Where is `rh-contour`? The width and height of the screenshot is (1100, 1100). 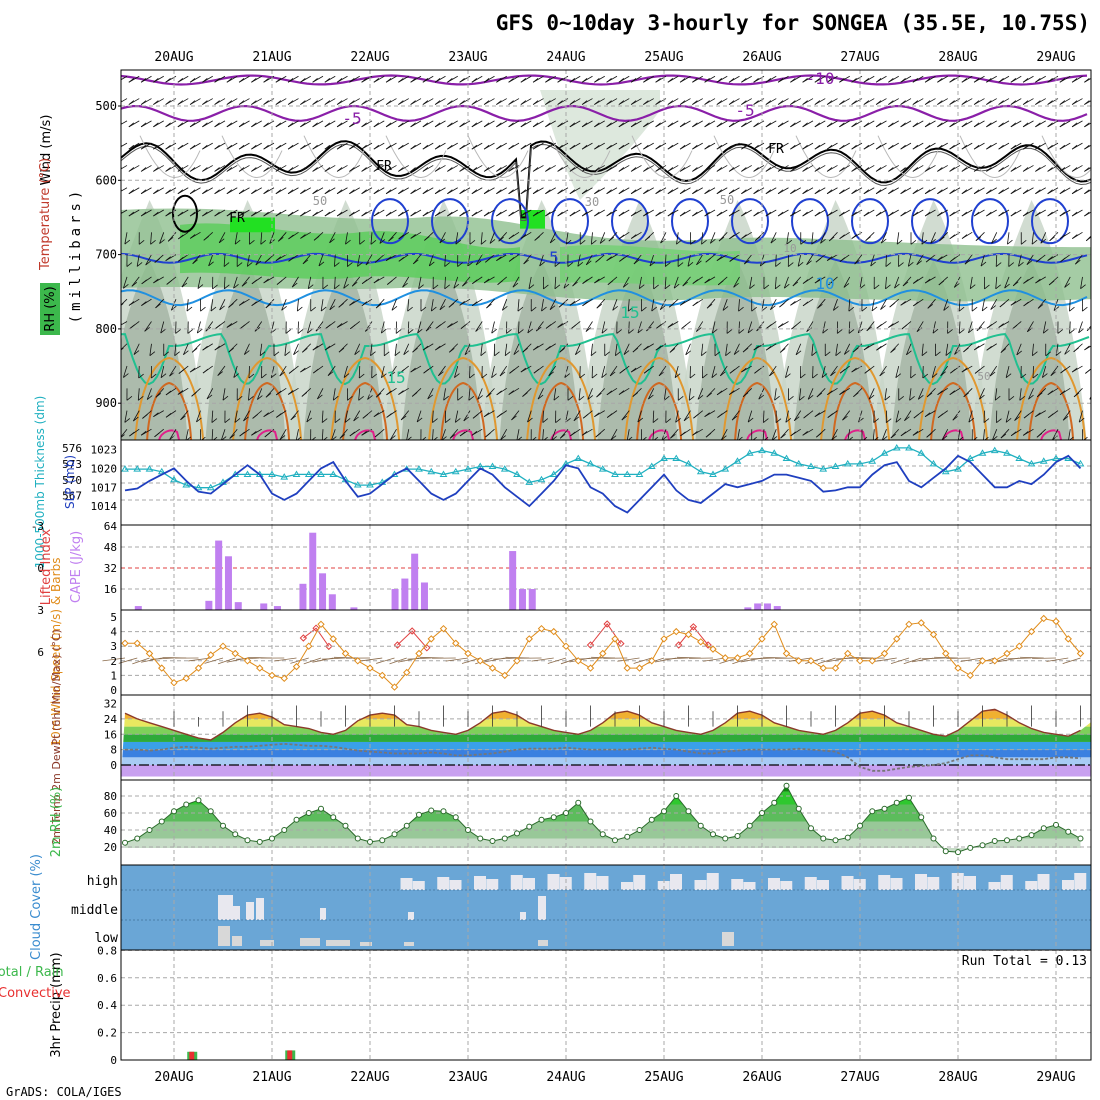 rh-contour is located at coordinates (580, 156).